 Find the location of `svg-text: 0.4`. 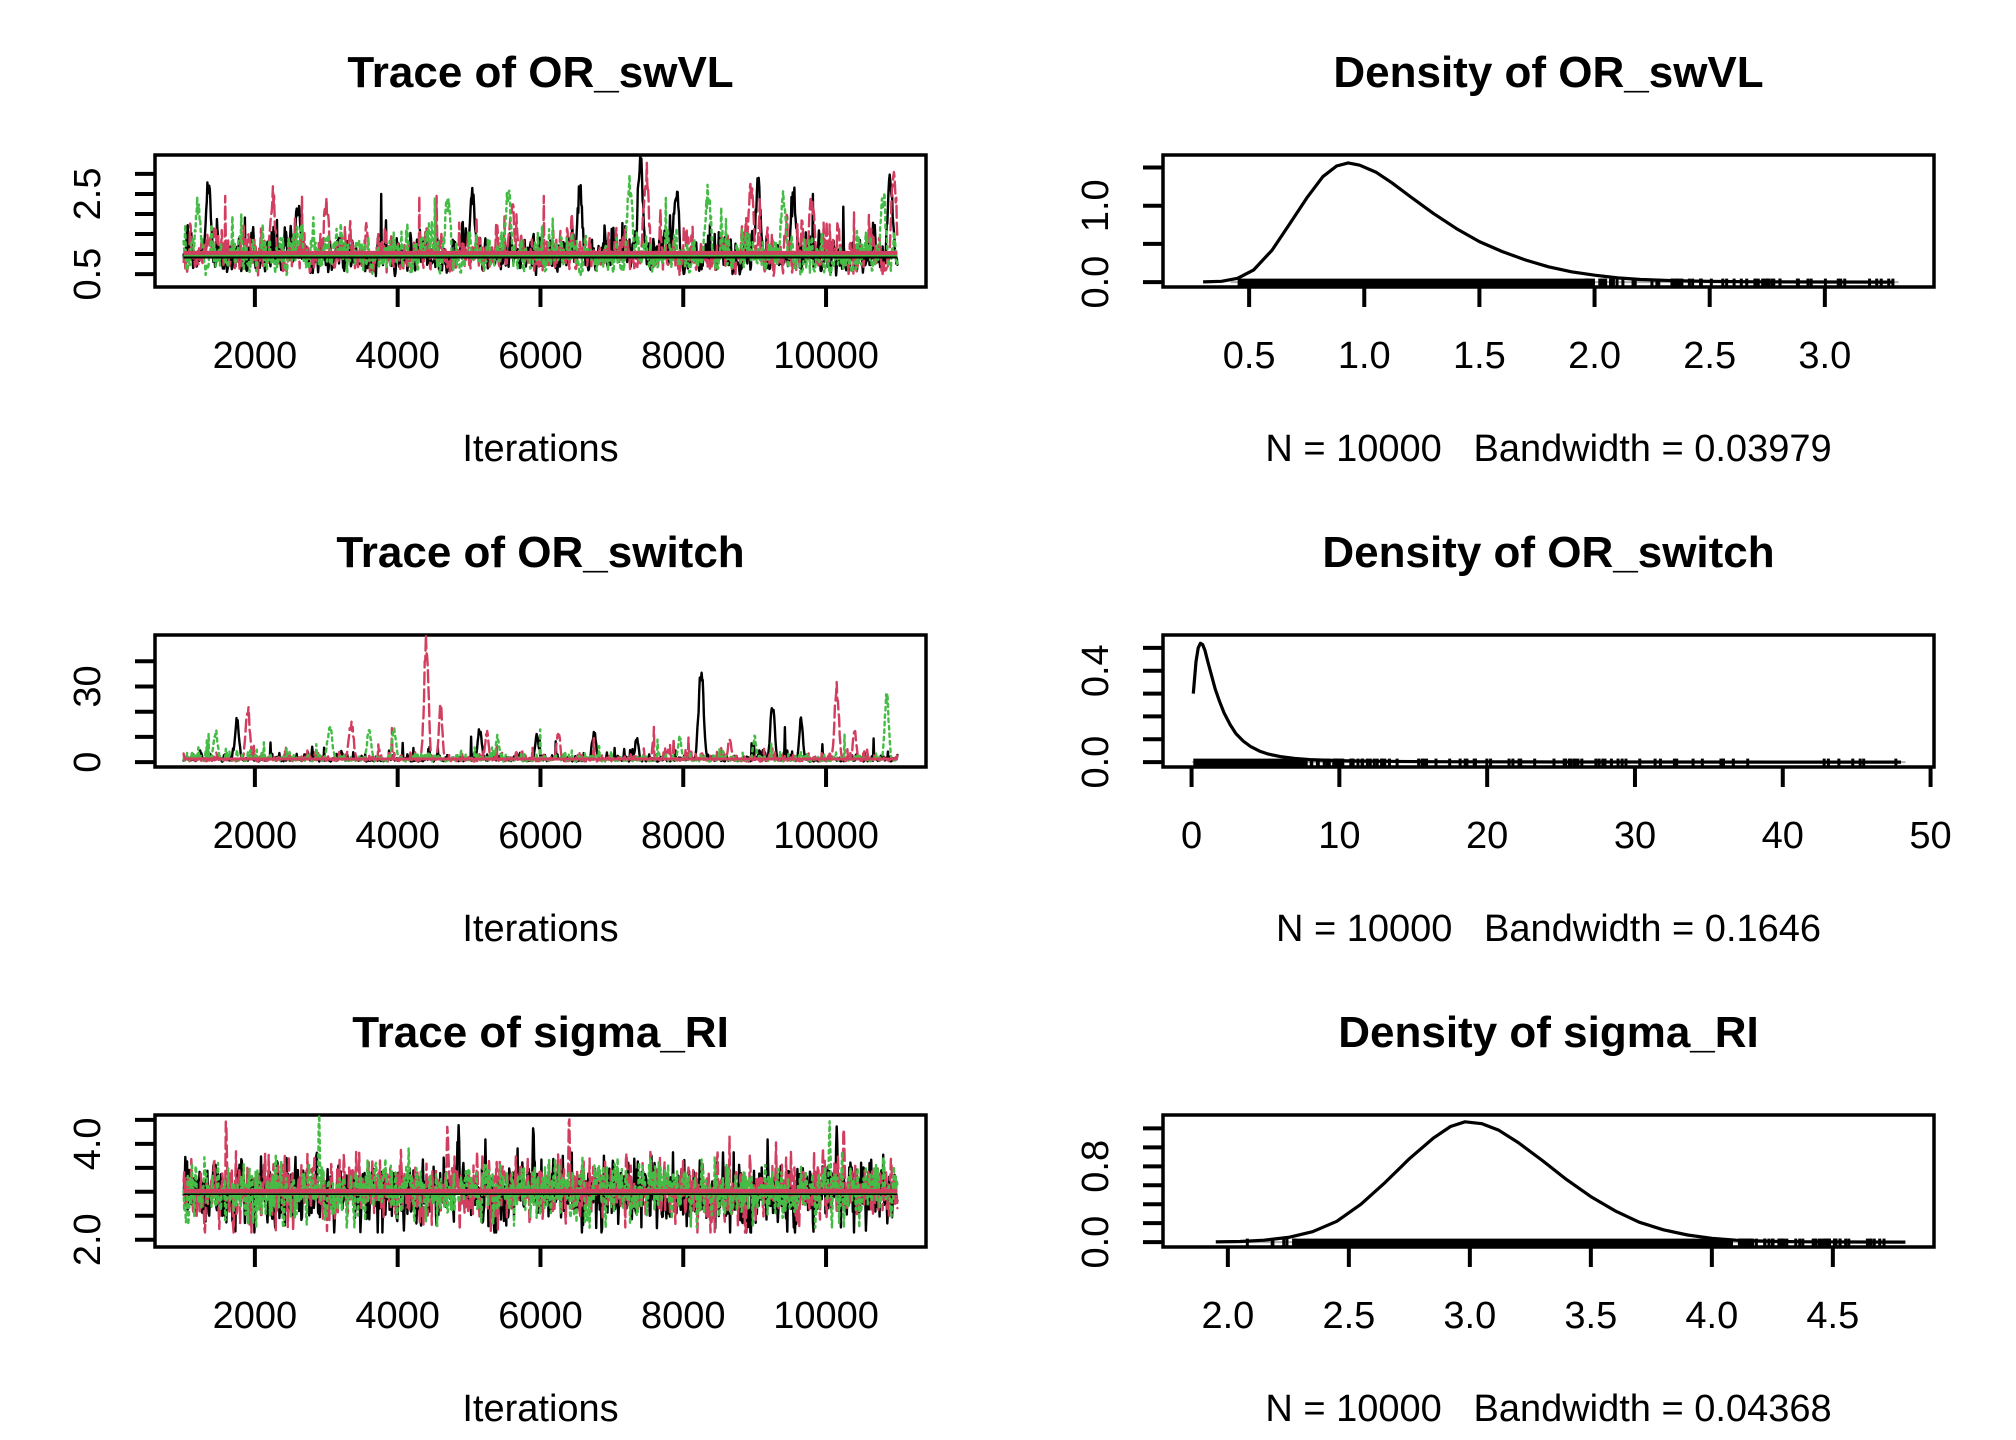

svg-text: 0.4 is located at coordinates (1096, 670).